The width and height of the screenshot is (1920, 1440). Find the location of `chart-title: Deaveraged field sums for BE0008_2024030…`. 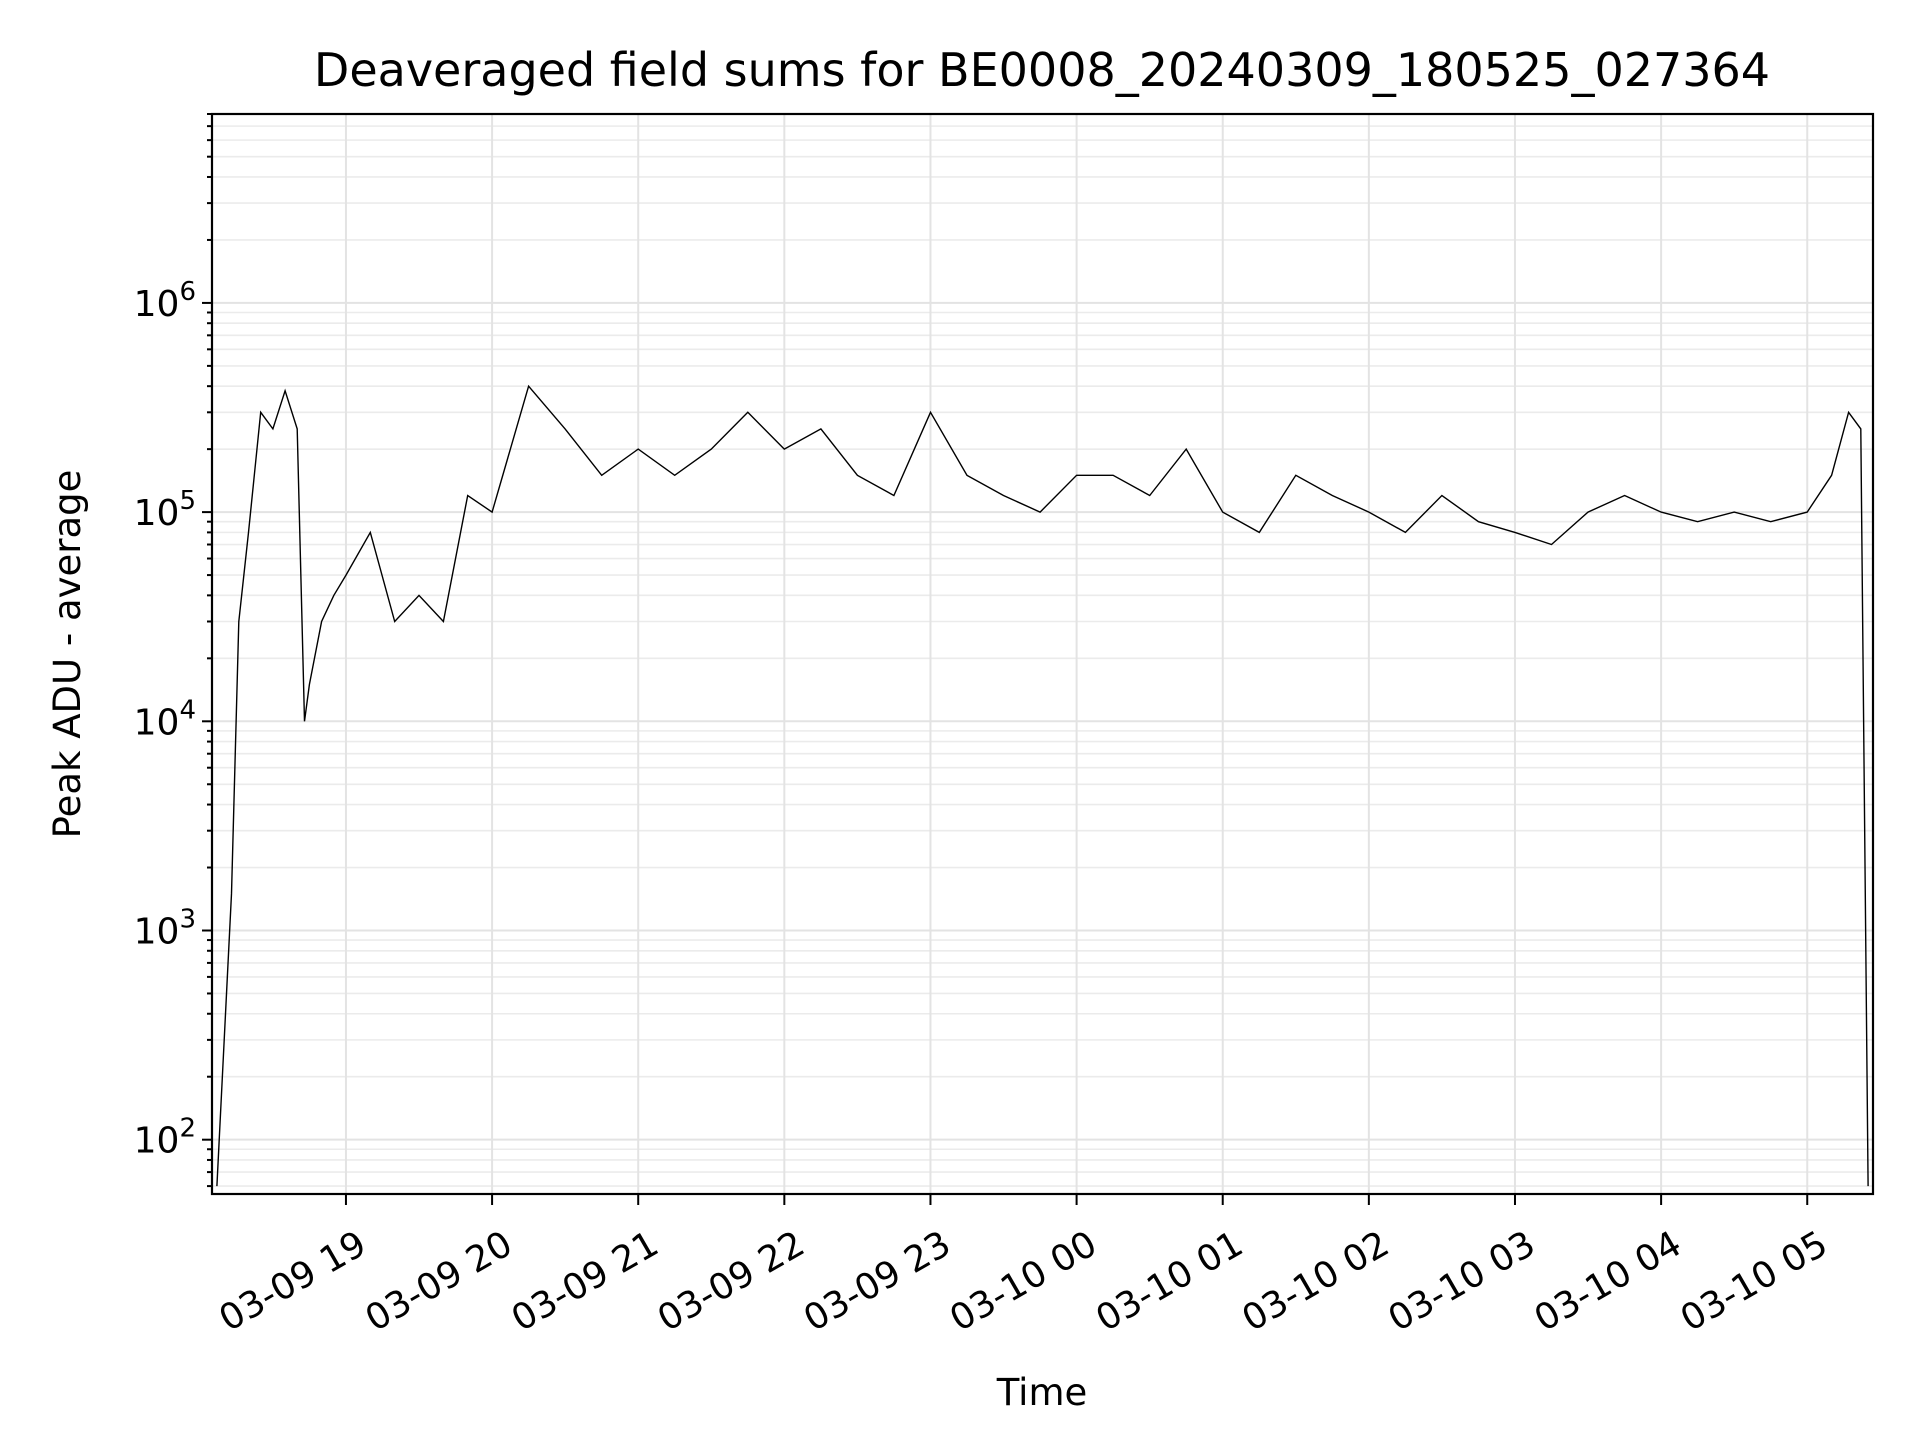

chart-title: Deaveraged field sums for BE0008_2024030… is located at coordinates (1042, 70).